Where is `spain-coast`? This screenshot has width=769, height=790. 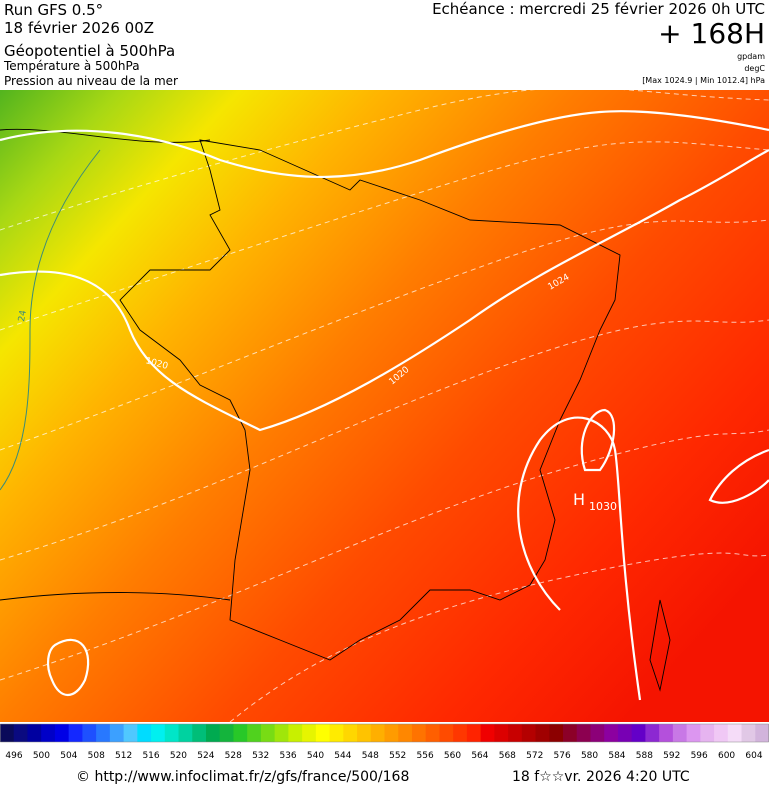
spain-coast is located at coordinates (115, 596).